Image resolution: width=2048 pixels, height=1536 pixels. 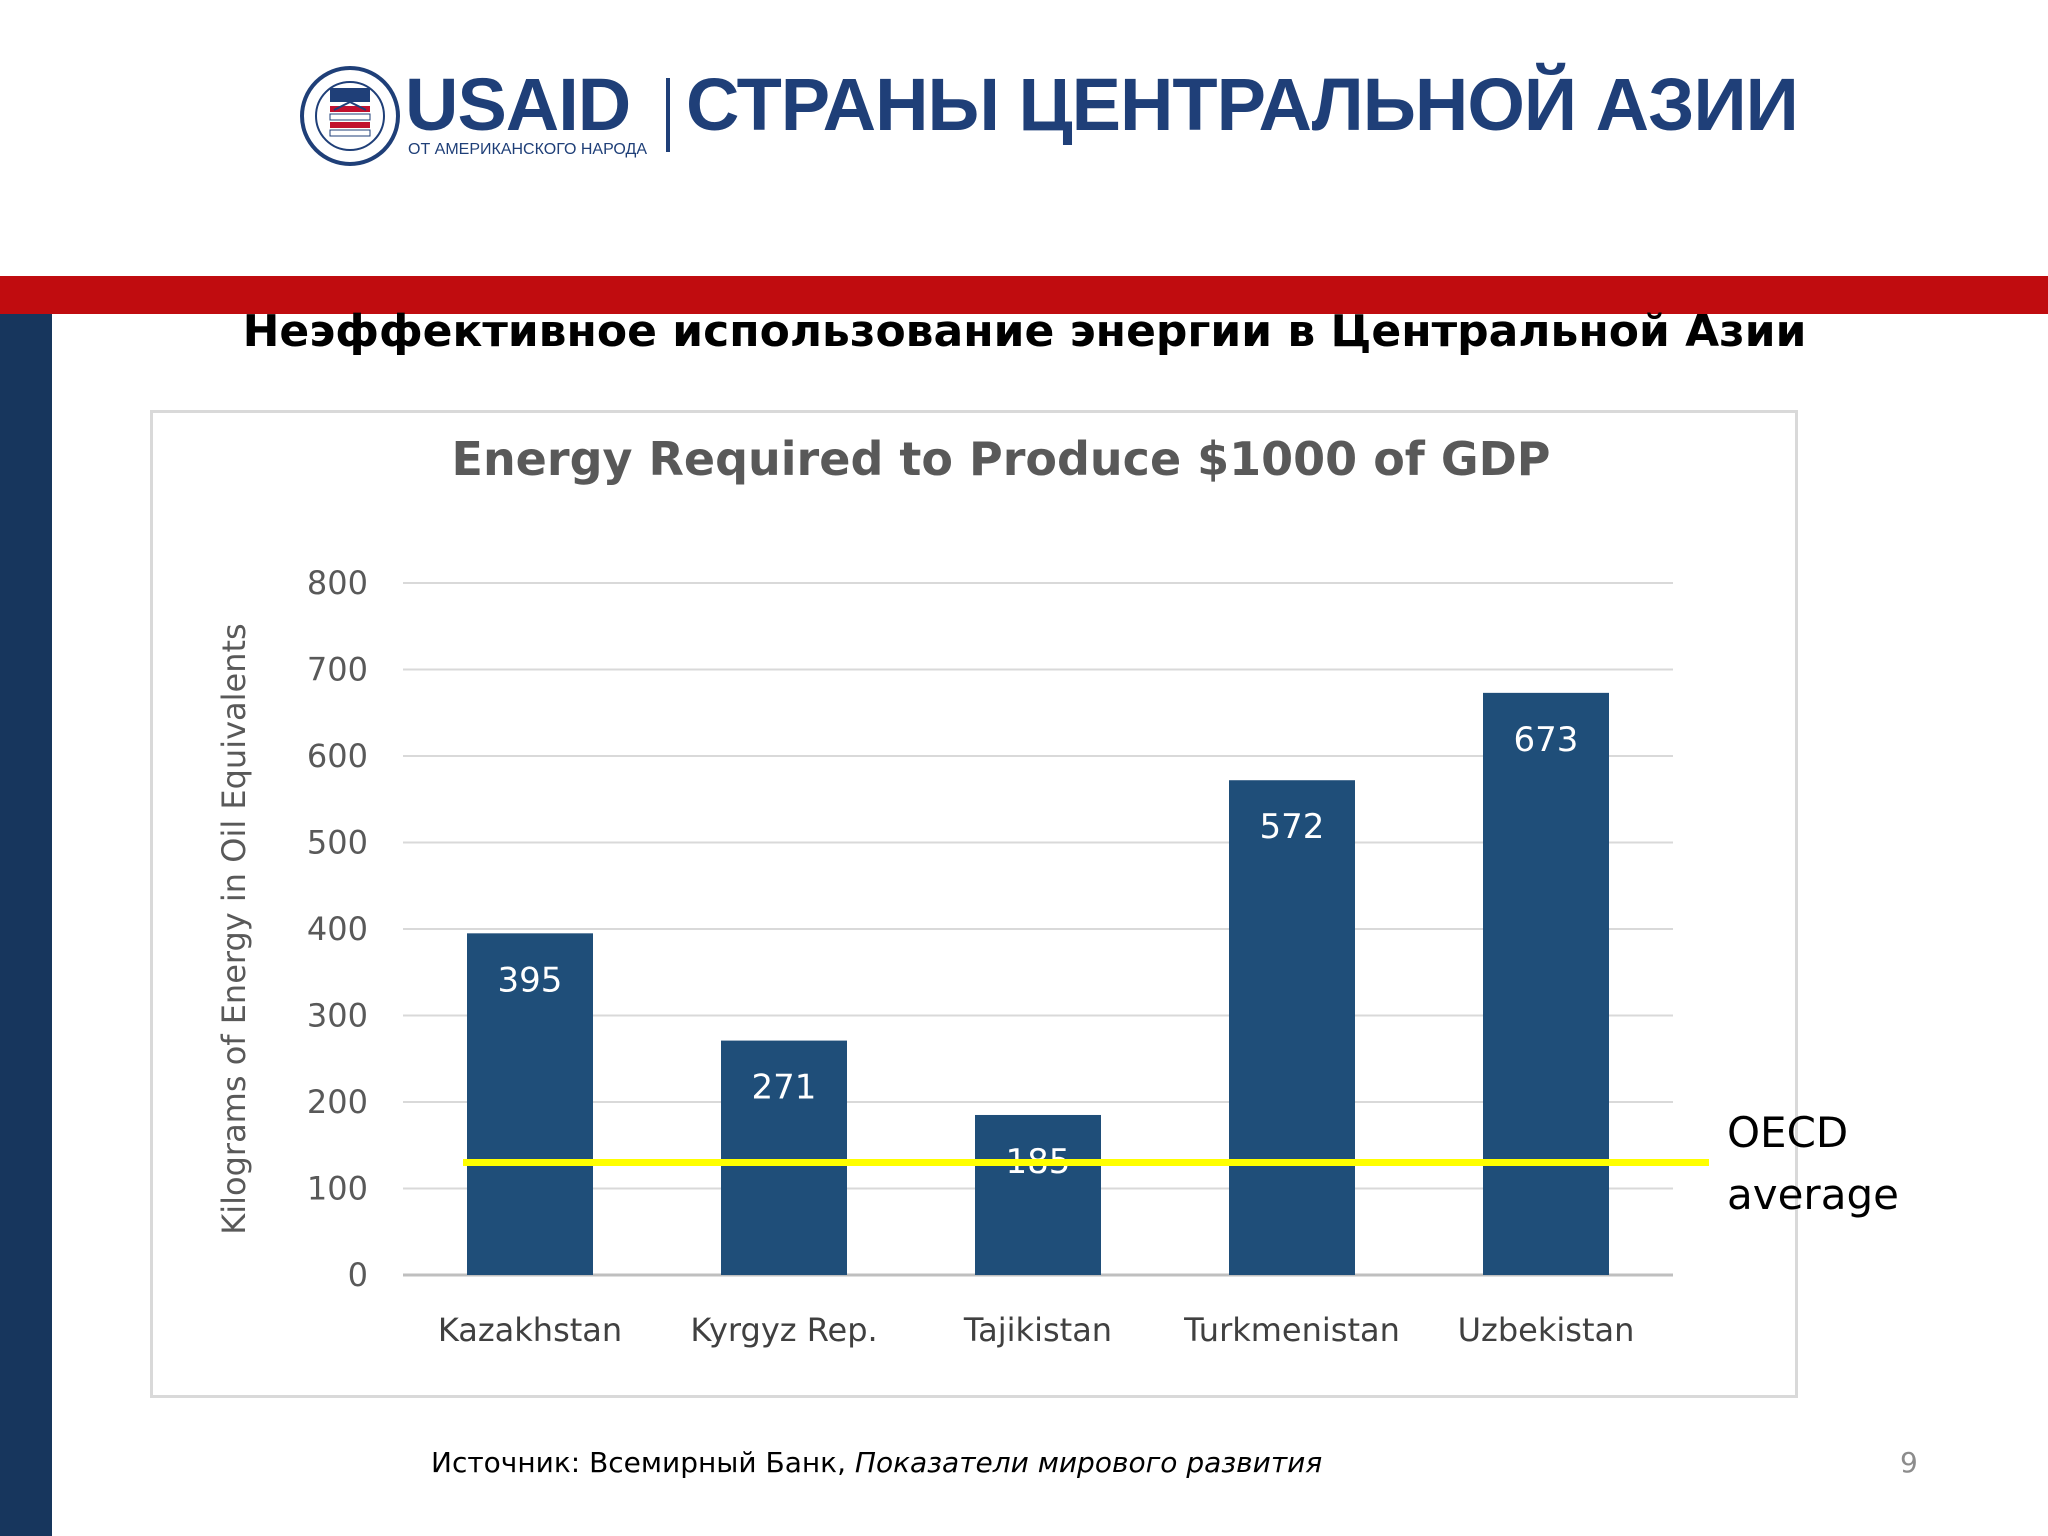 I want to click on oecd-label-line1: OECD, so click(x=1788, y=1132).